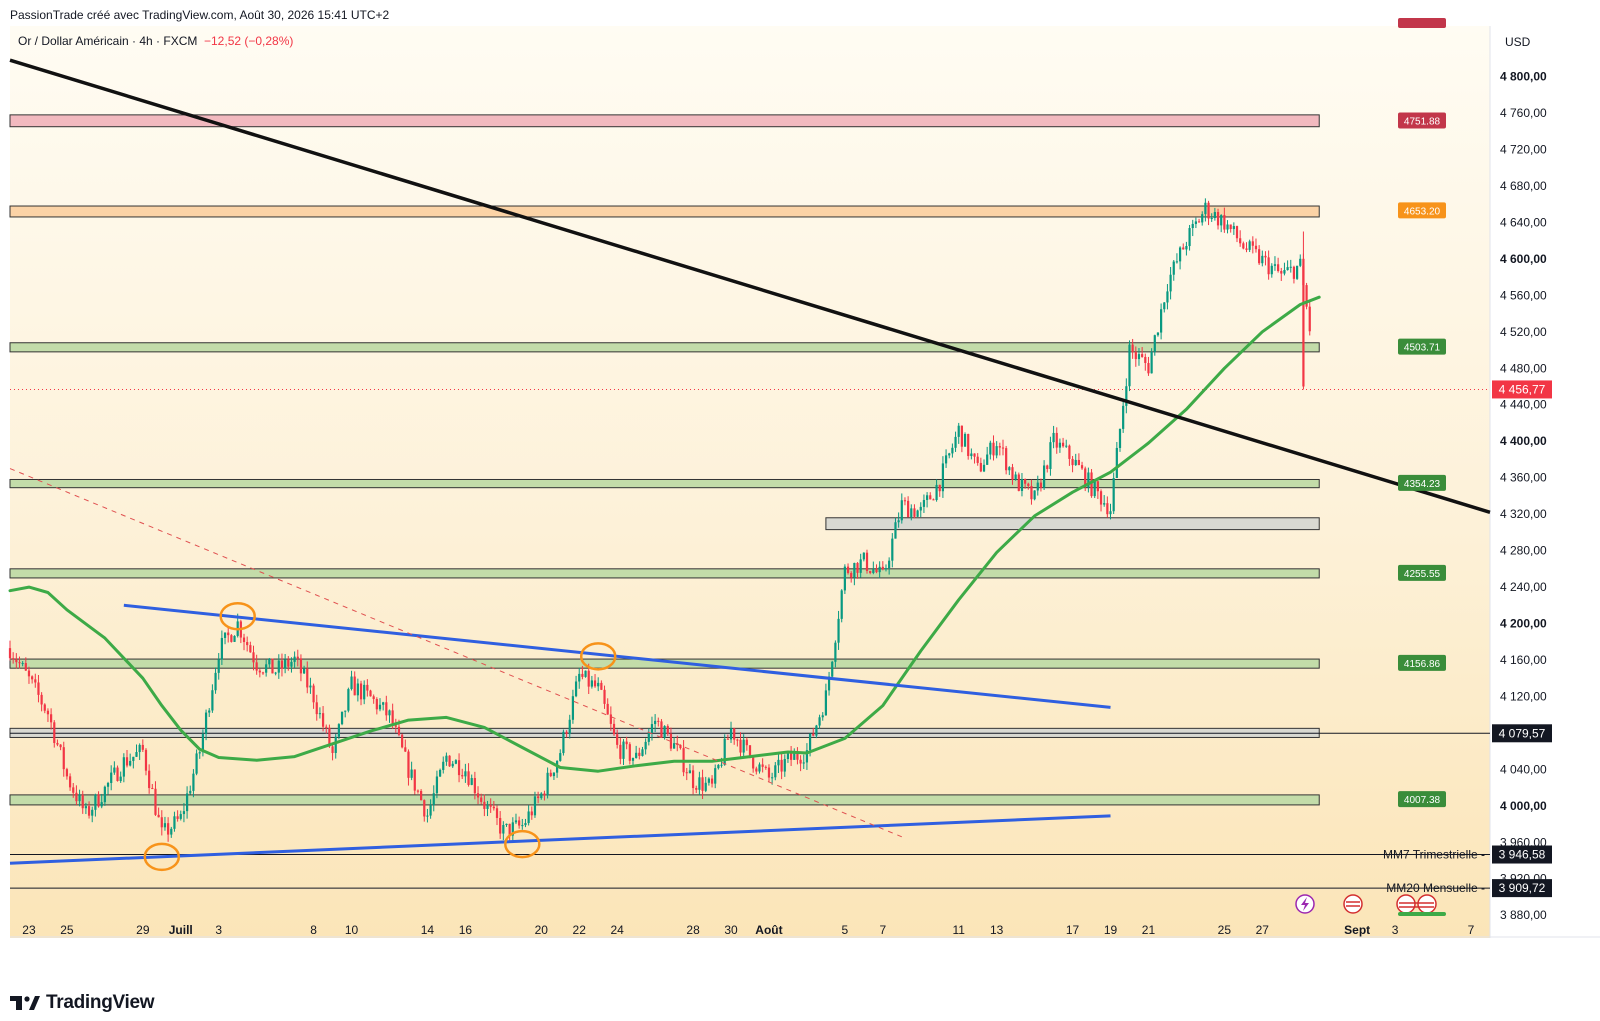 This screenshot has width=1600, height=1021. What do you see at coordinates (1435, 888) in the screenshot?
I see `reference-line-name: MM20 Mensuelle -` at bounding box center [1435, 888].